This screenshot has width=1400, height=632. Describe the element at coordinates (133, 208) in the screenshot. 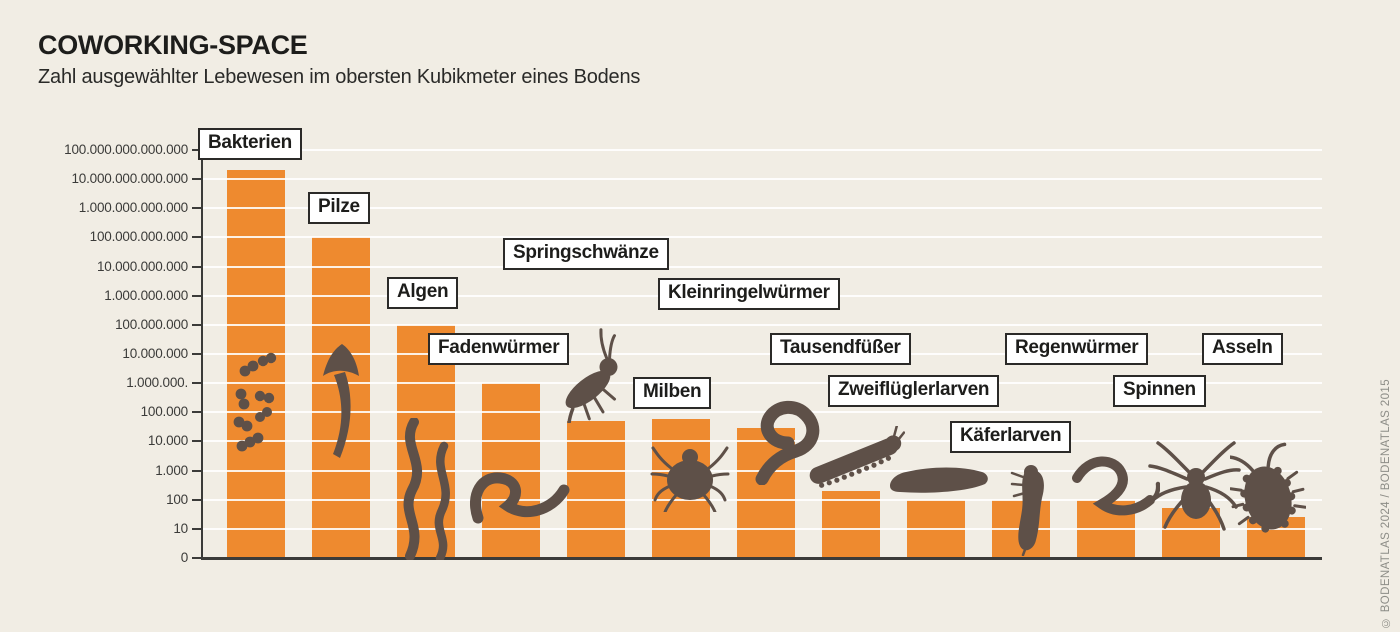

I see `y-tick-label: 1.000.000.000.000` at that location.